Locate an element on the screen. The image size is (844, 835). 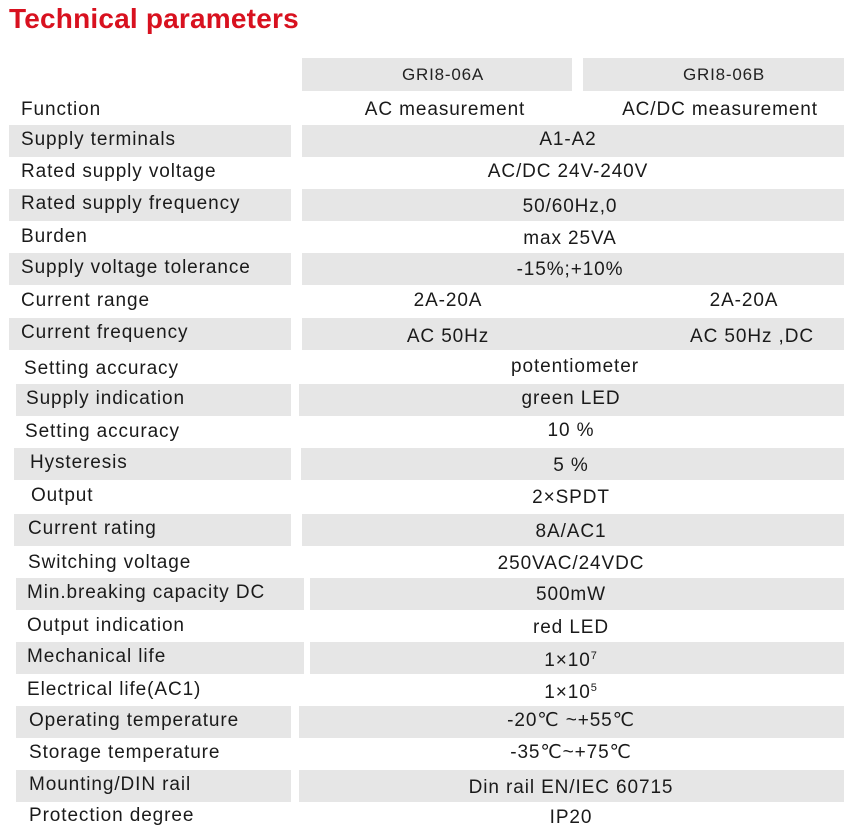
table-row-rated-supply-frequency: Rated supply frequency 50/60Hz,0 is located at coordinates (422, 205).